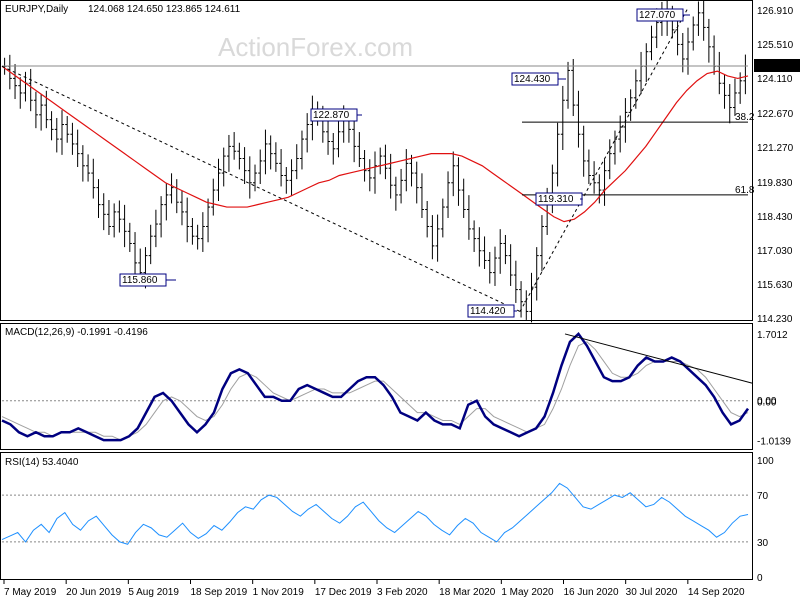 This screenshot has height=600, width=800. What do you see at coordinates (402, 592) in the screenshot?
I see `x-tick-label: 3 Feb 2020` at bounding box center [402, 592].